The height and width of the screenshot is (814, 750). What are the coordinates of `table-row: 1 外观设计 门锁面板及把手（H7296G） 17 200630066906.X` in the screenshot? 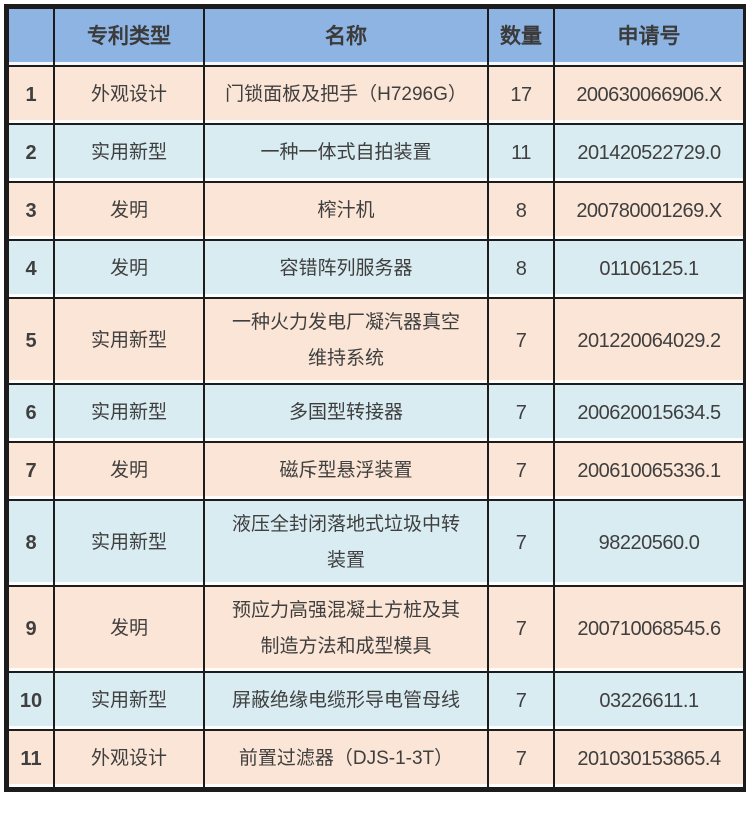 It's located at (376, 95).